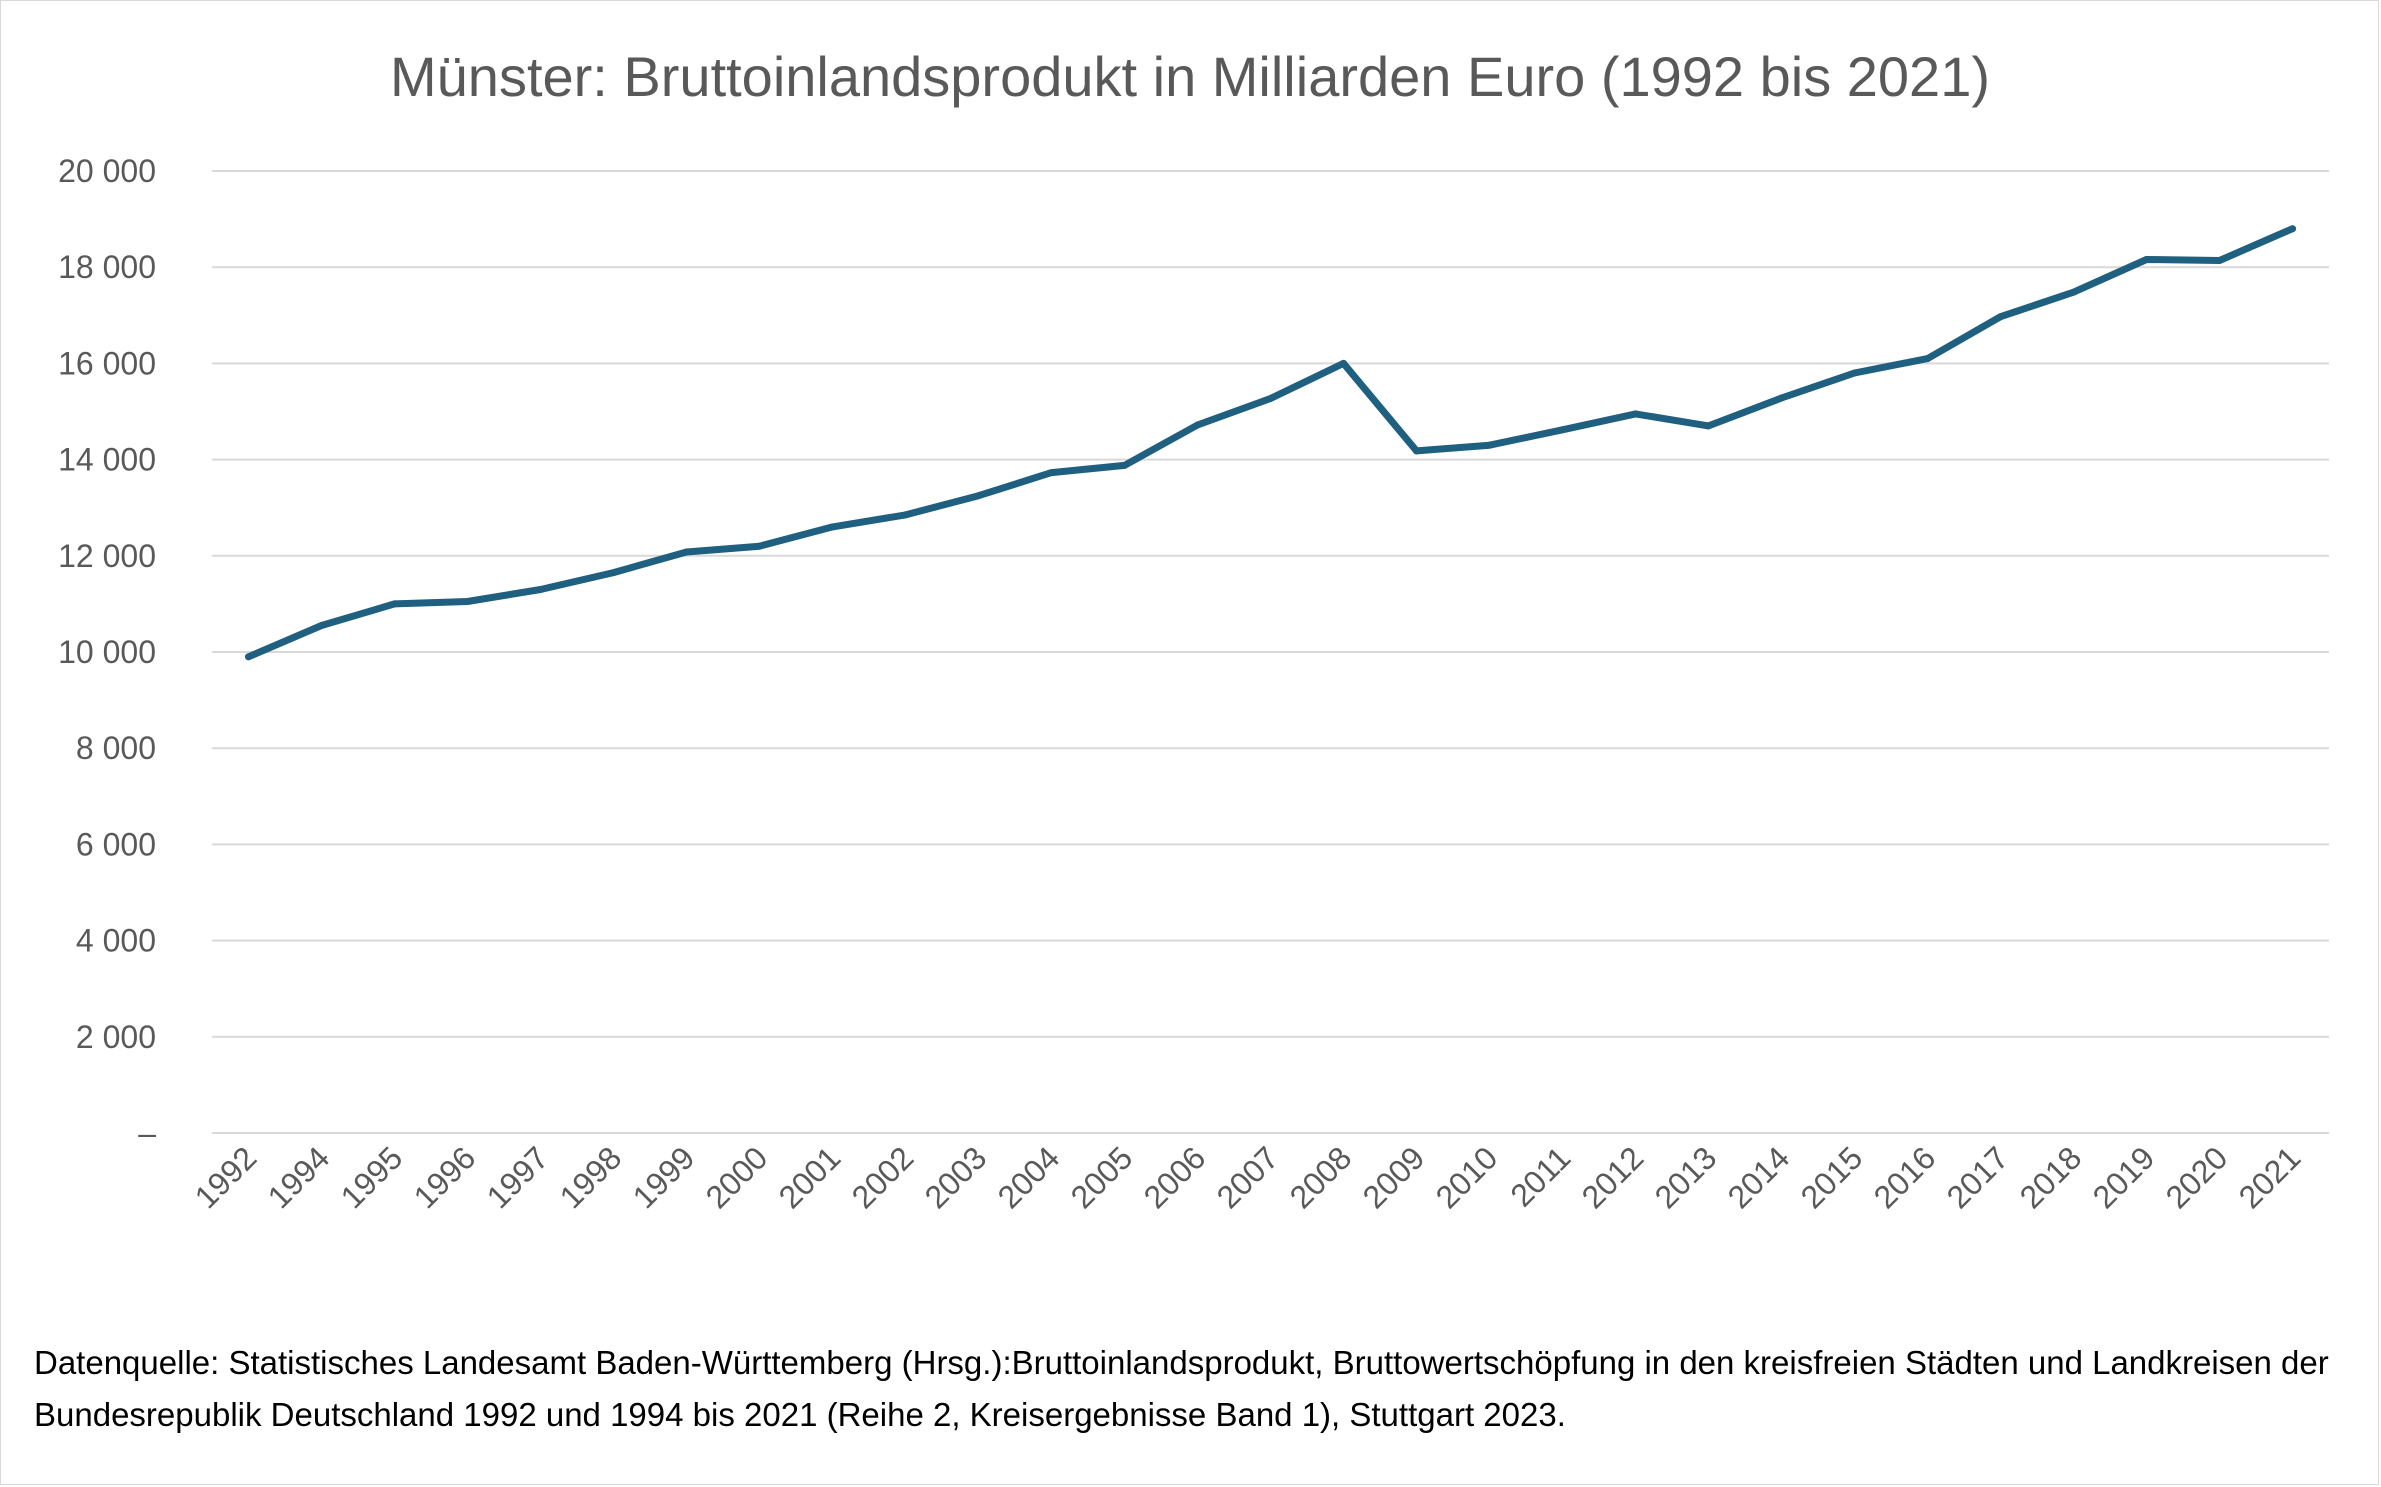 The image size is (2381, 1487). I want to click on y-tick-label: 12 000, so click(107, 556).